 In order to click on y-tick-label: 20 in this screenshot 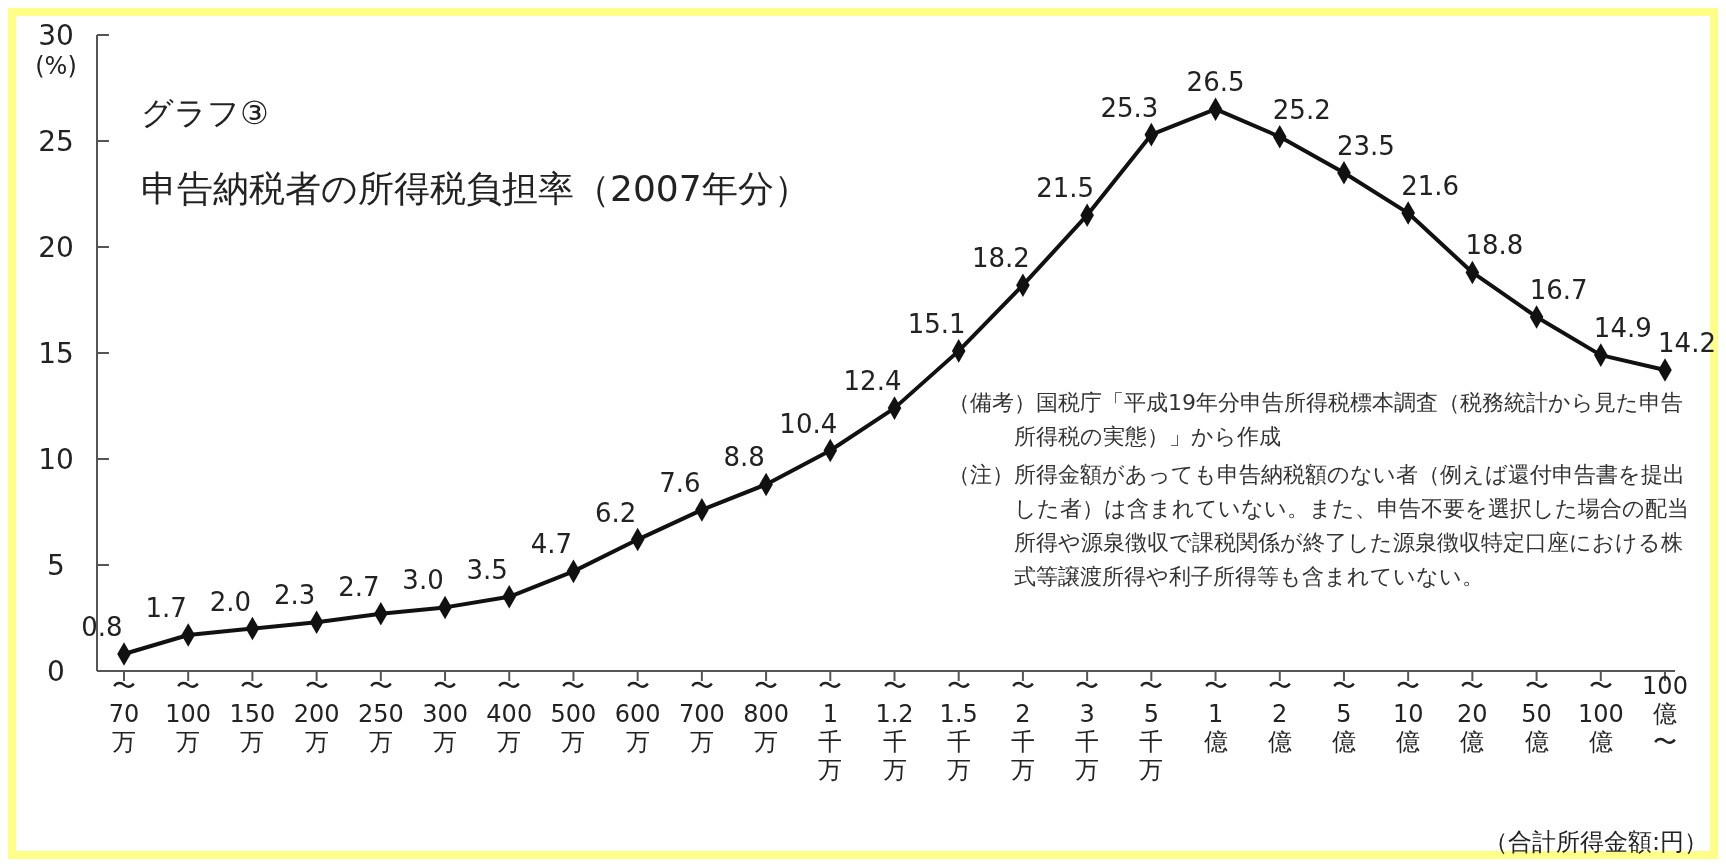, I will do `click(56, 247)`.